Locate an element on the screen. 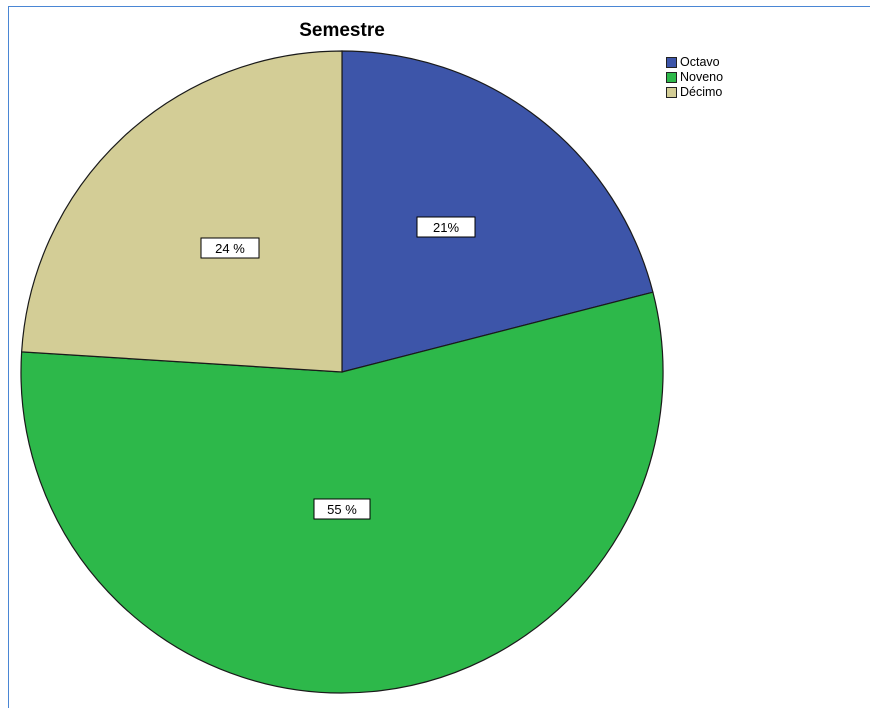  legend-item-decimo: Décimo is located at coordinates (694, 92).